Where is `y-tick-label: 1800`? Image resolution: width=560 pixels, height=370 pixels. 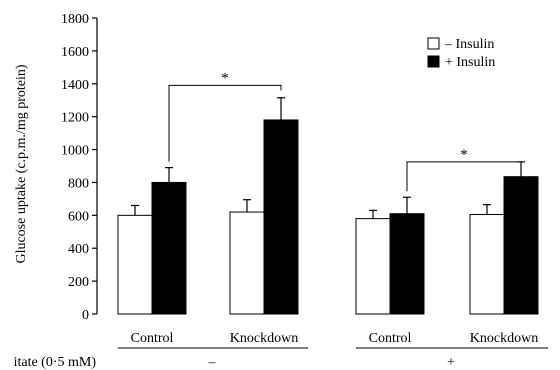 y-tick-label: 1800 is located at coordinates (75, 19).